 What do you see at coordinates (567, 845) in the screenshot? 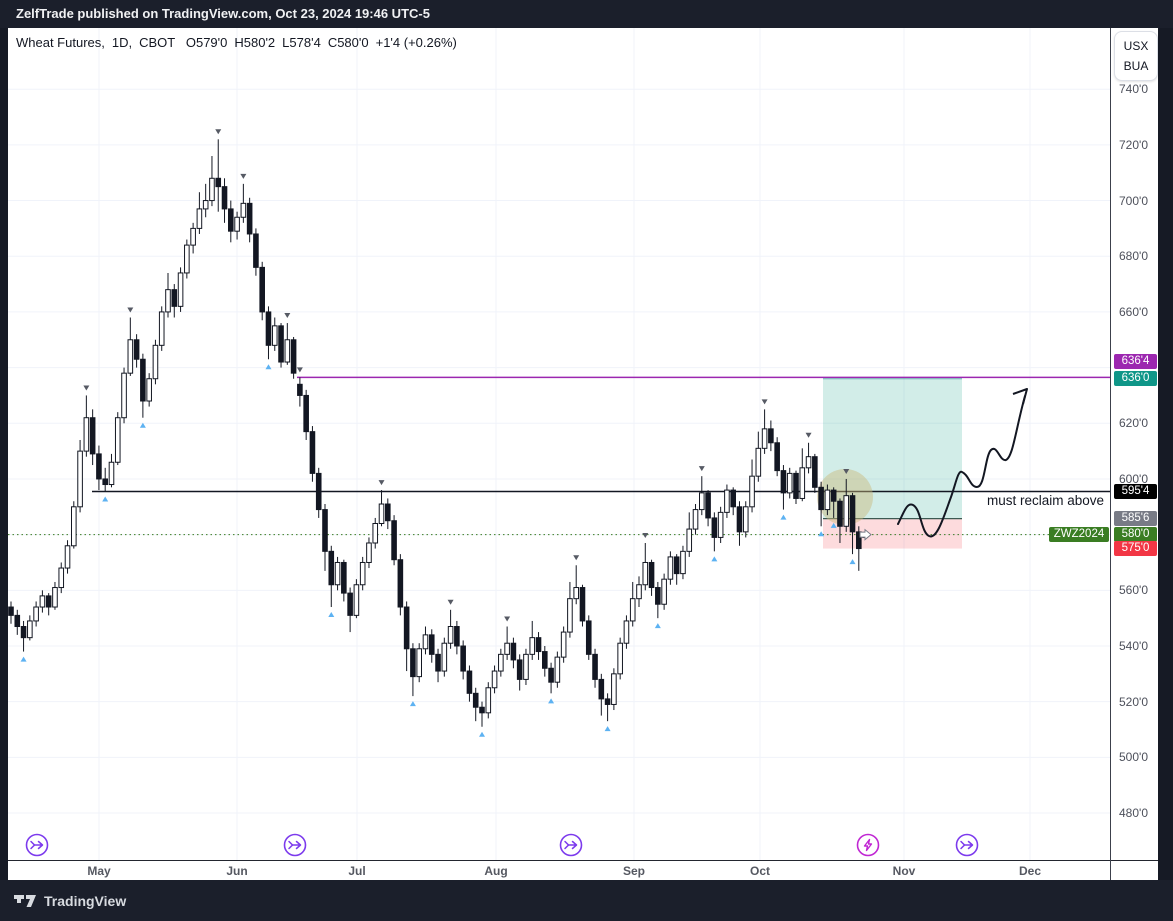
I see `arrows-glyph-chevron` at bounding box center [567, 845].